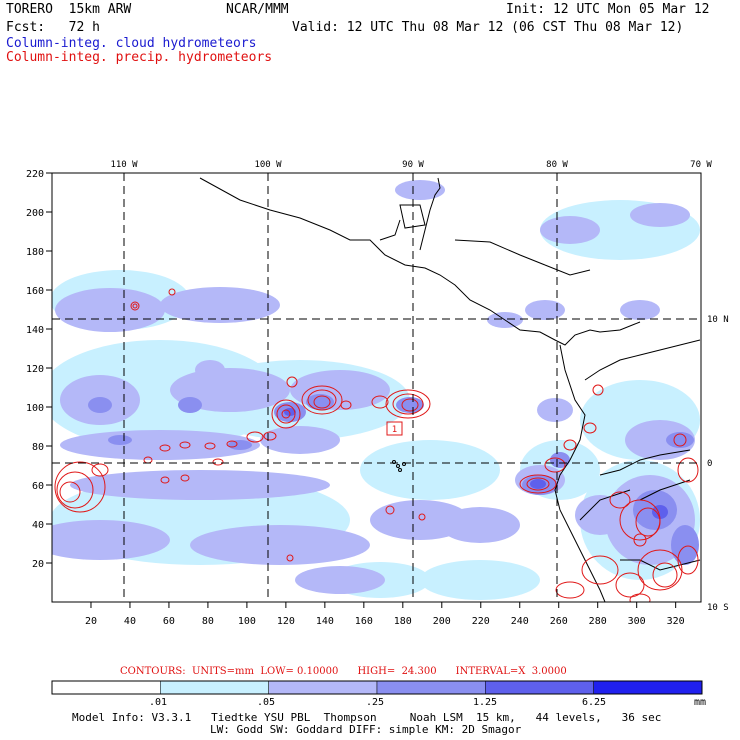  What do you see at coordinates (442, 621) in the screenshot?
I see `x-tick-label: 200` at bounding box center [442, 621].